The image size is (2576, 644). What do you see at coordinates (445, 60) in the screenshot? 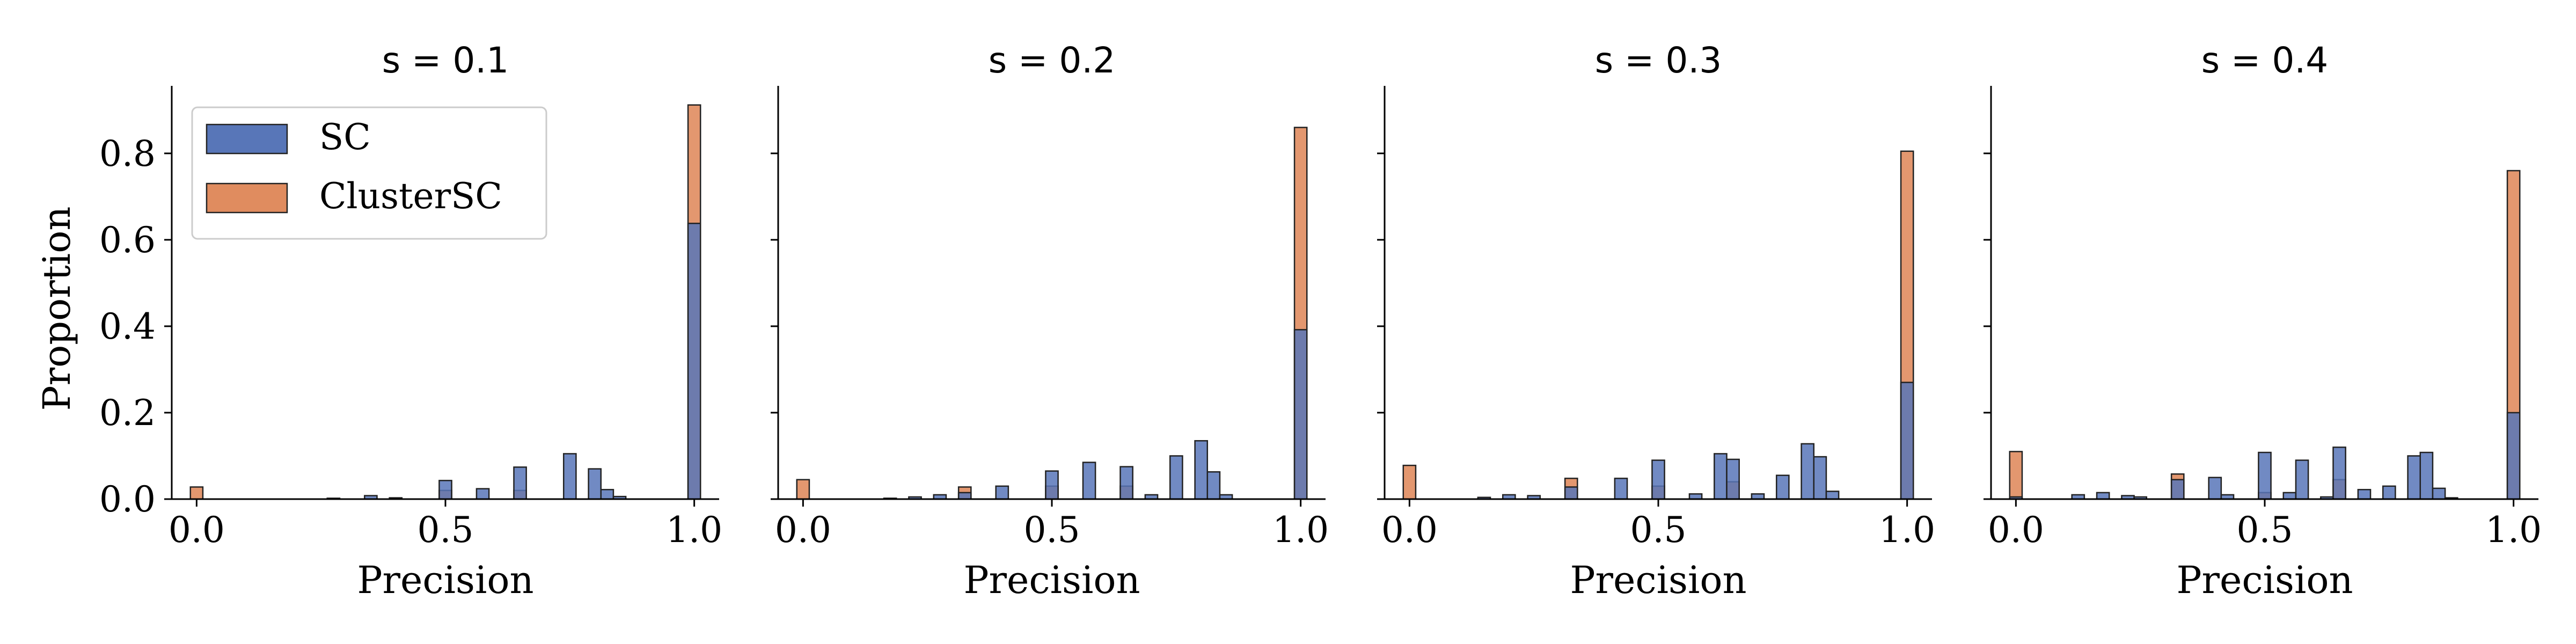
I see `panel-title: s = 0.1` at bounding box center [445, 60].